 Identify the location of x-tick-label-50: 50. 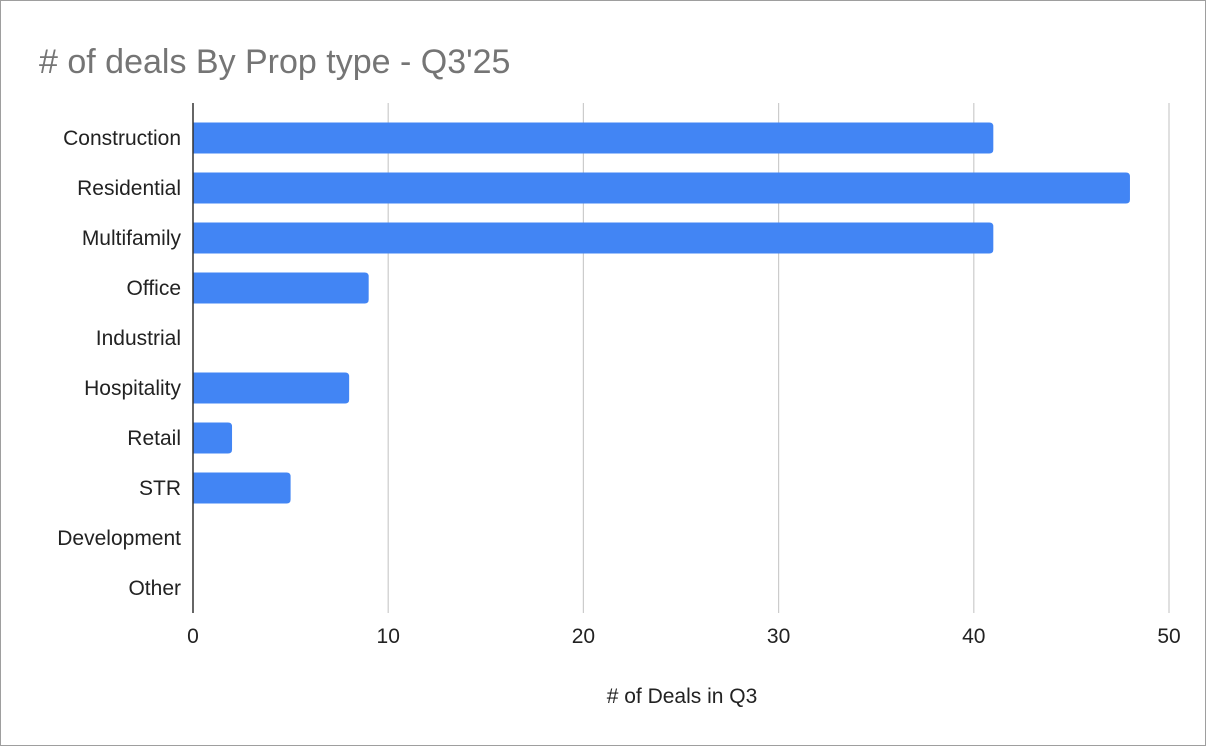
(1168, 636).